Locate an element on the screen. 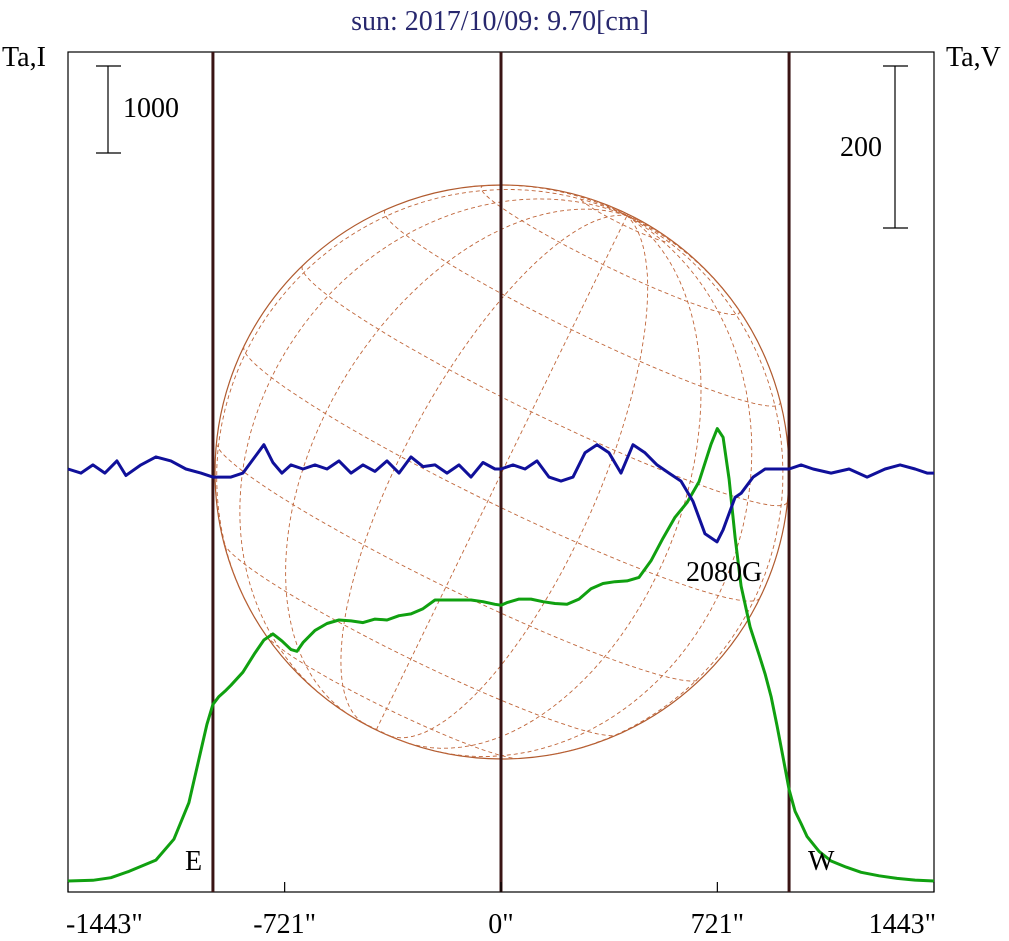 The width and height of the screenshot is (1009, 941). polarization-annotation: 2080G is located at coordinates (724, 572).